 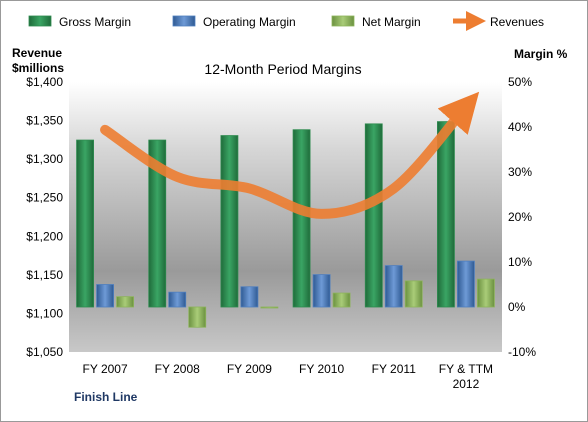 I want to click on gross-margin-legend-swatch, so click(x=40, y=21).